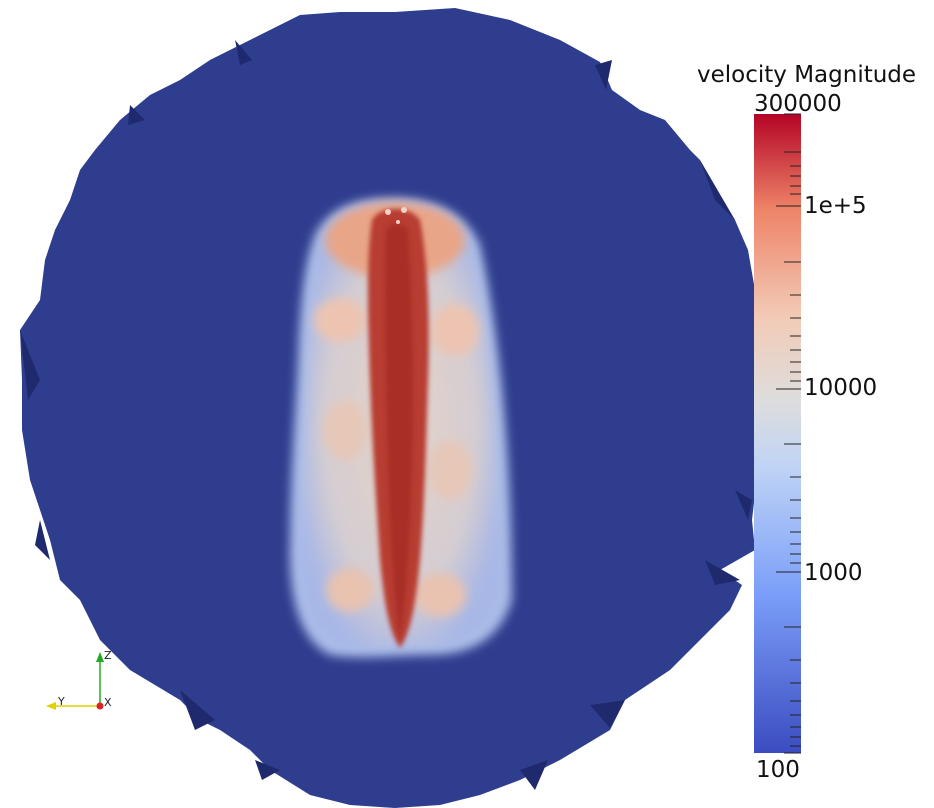 The width and height of the screenshot is (934, 808). Describe the element at coordinates (841, 388) in the screenshot. I see `colorbar-tick-label: 10000` at that location.